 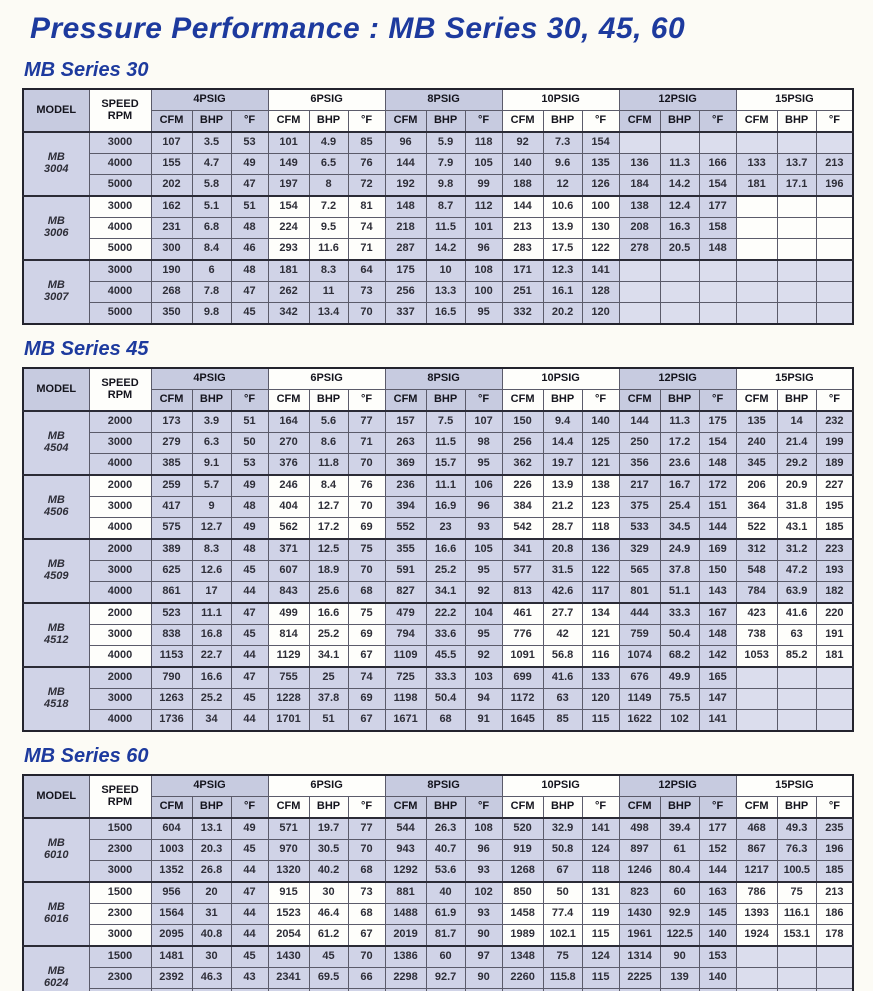 What do you see at coordinates (717, 677) in the screenshot?
I see `temp-cell: 165` at bounding box center [717, 677].